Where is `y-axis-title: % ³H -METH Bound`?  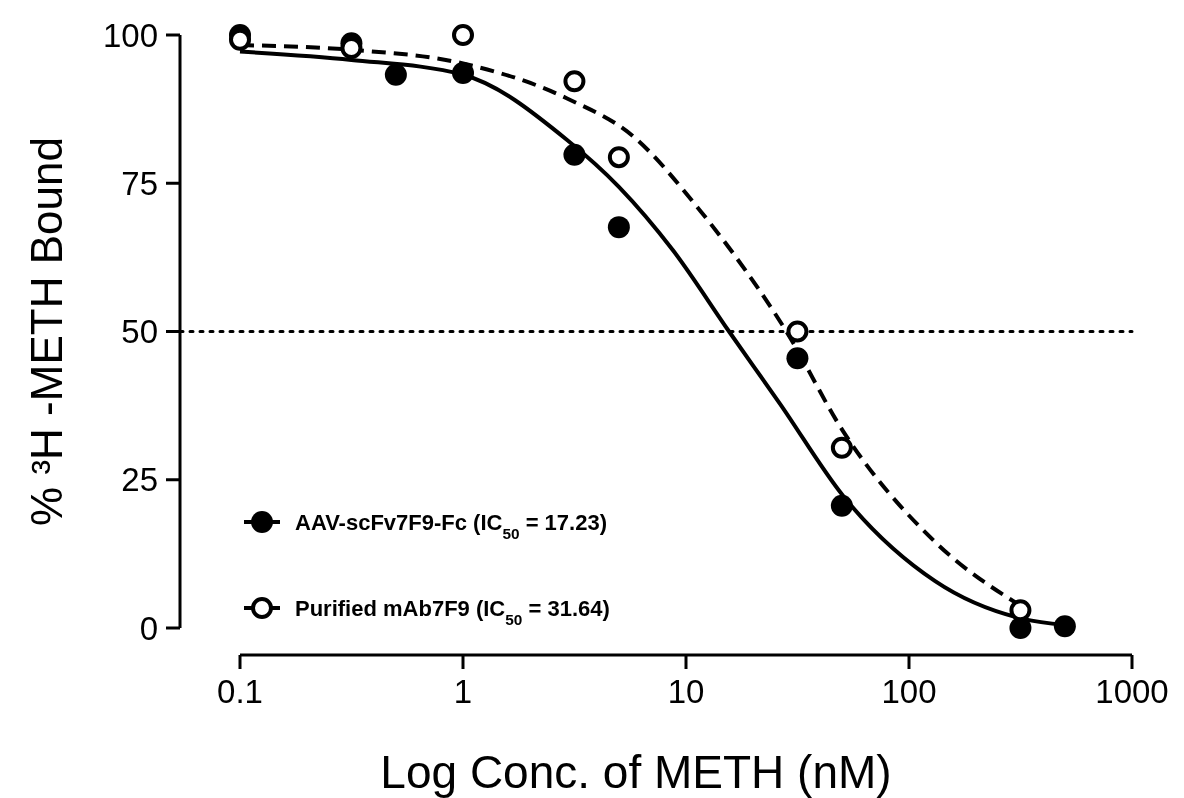 y-axis-title: % ³H -METH Bound is located at coordinates (46, 331).